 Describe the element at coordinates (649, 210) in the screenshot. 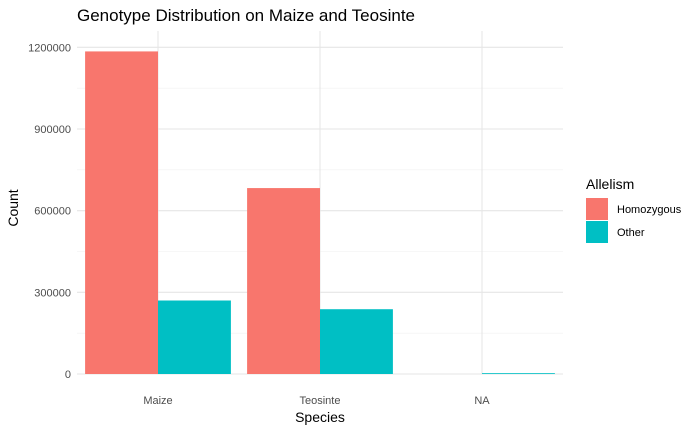

I see `legend-label: Homozygous` at that location.